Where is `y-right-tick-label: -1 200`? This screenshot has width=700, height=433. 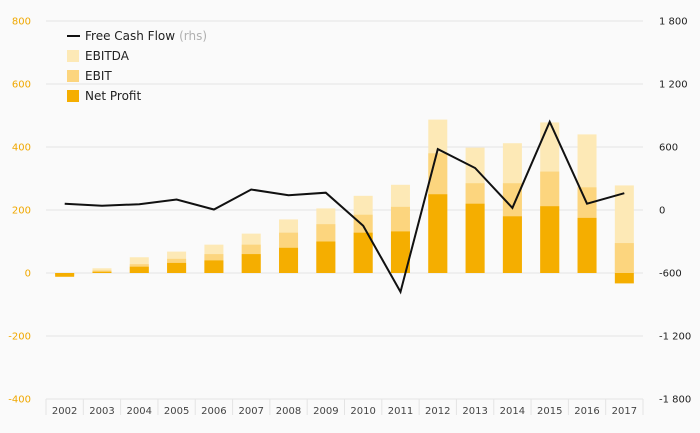 y-right-tick-label: -1 200 is located at coordinates (675, 337).